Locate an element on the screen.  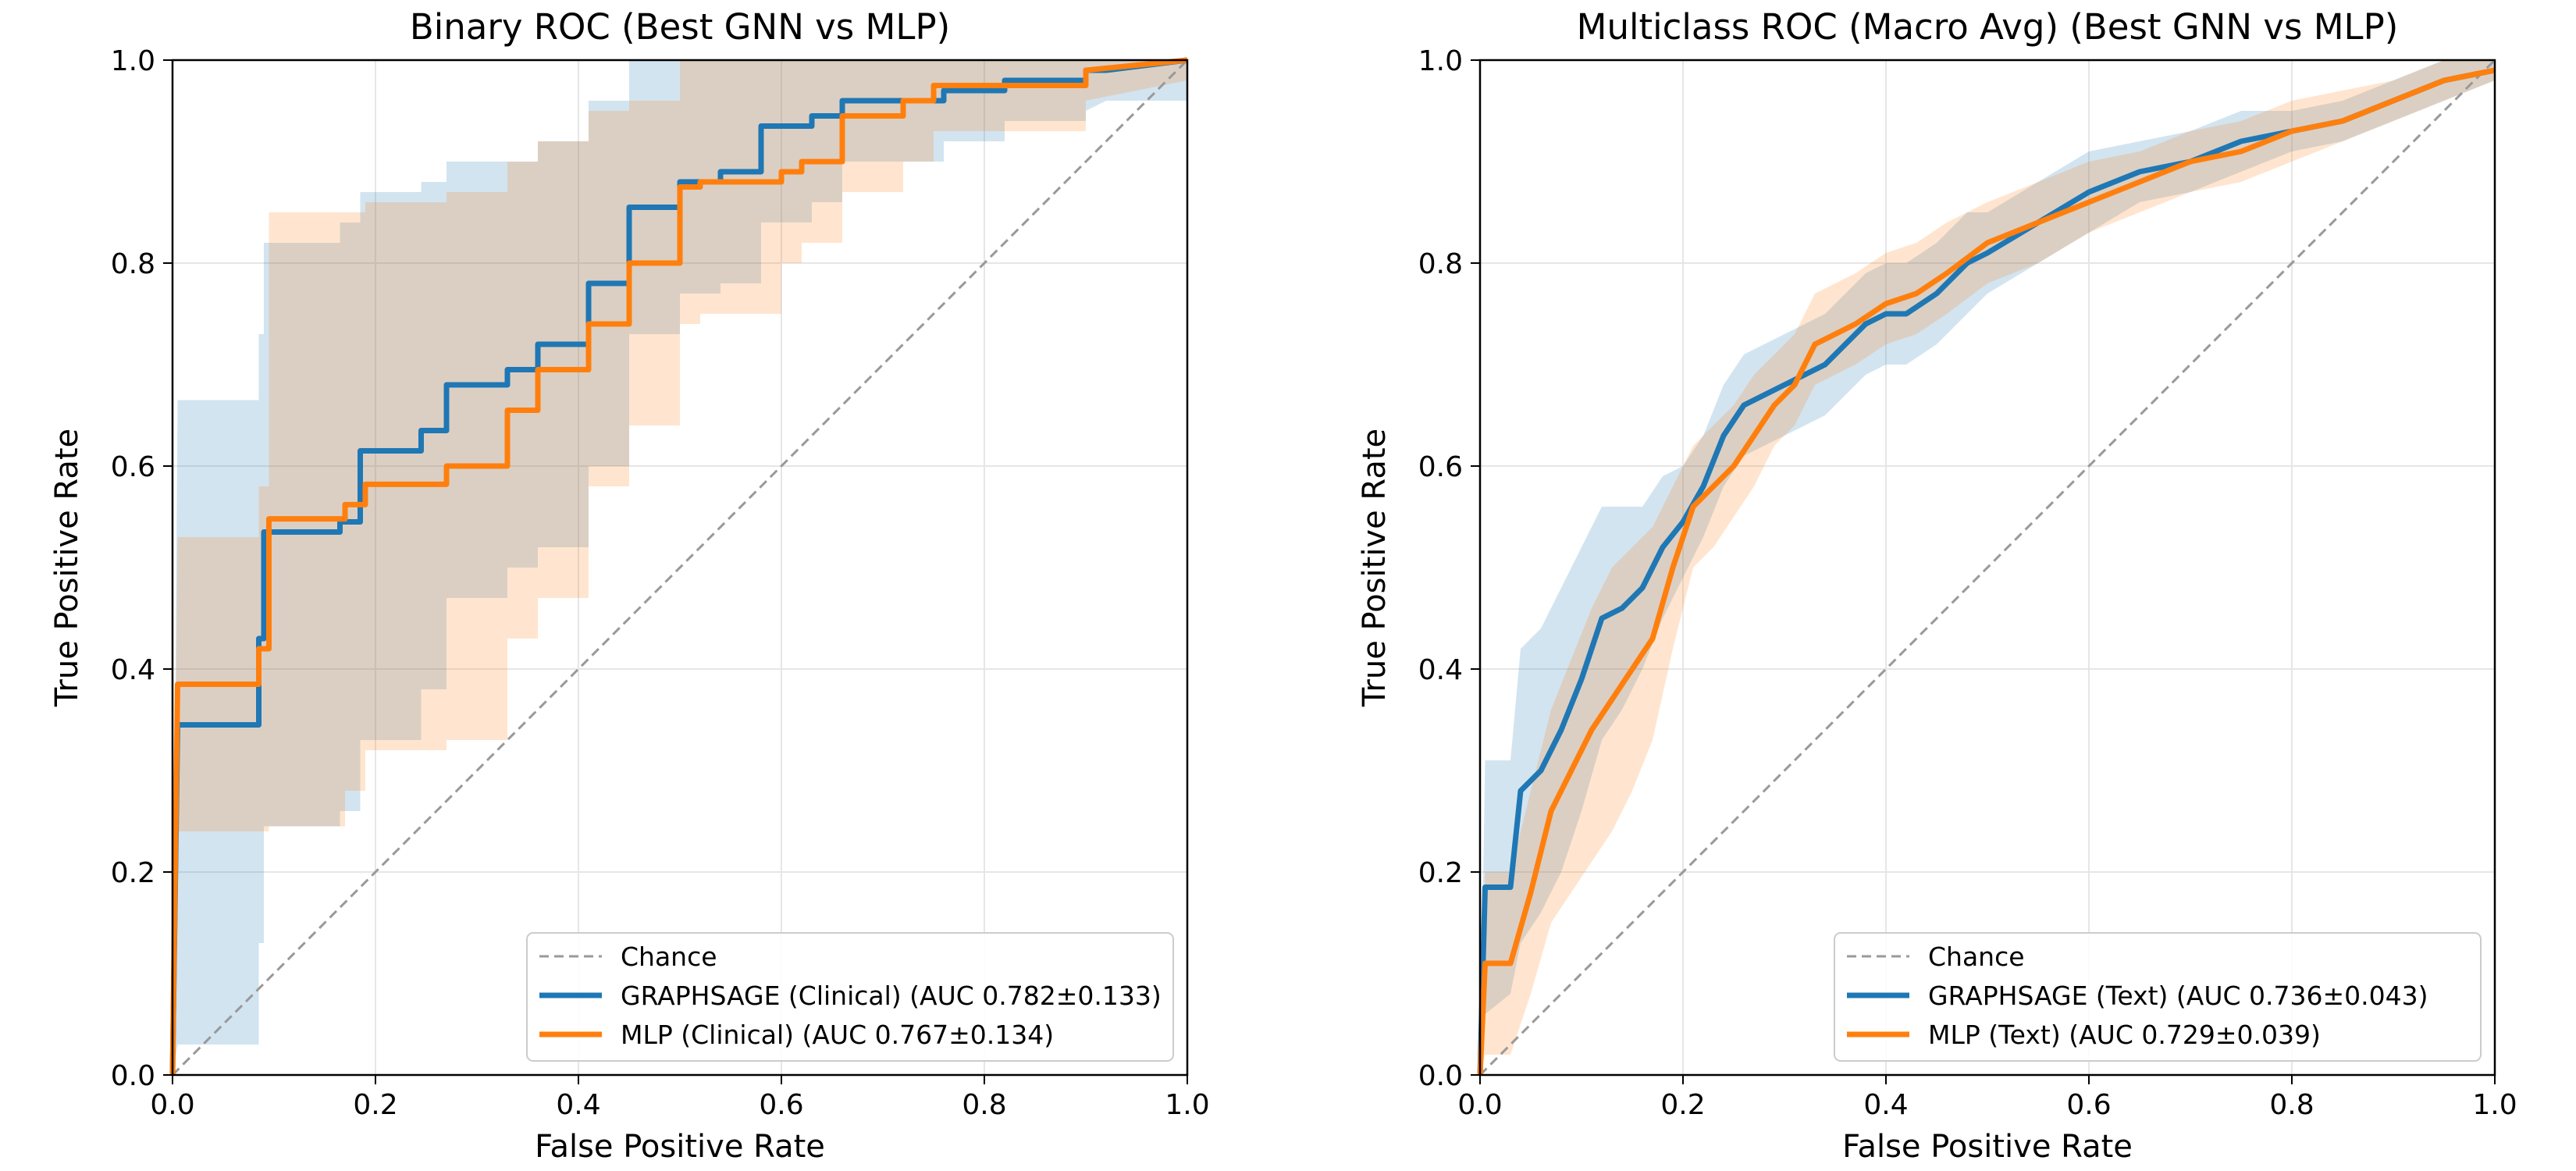
legend-label: GRAPHSAGE (Text) (AUC 0.736±0.043) is located at coordinates (2178, 996).